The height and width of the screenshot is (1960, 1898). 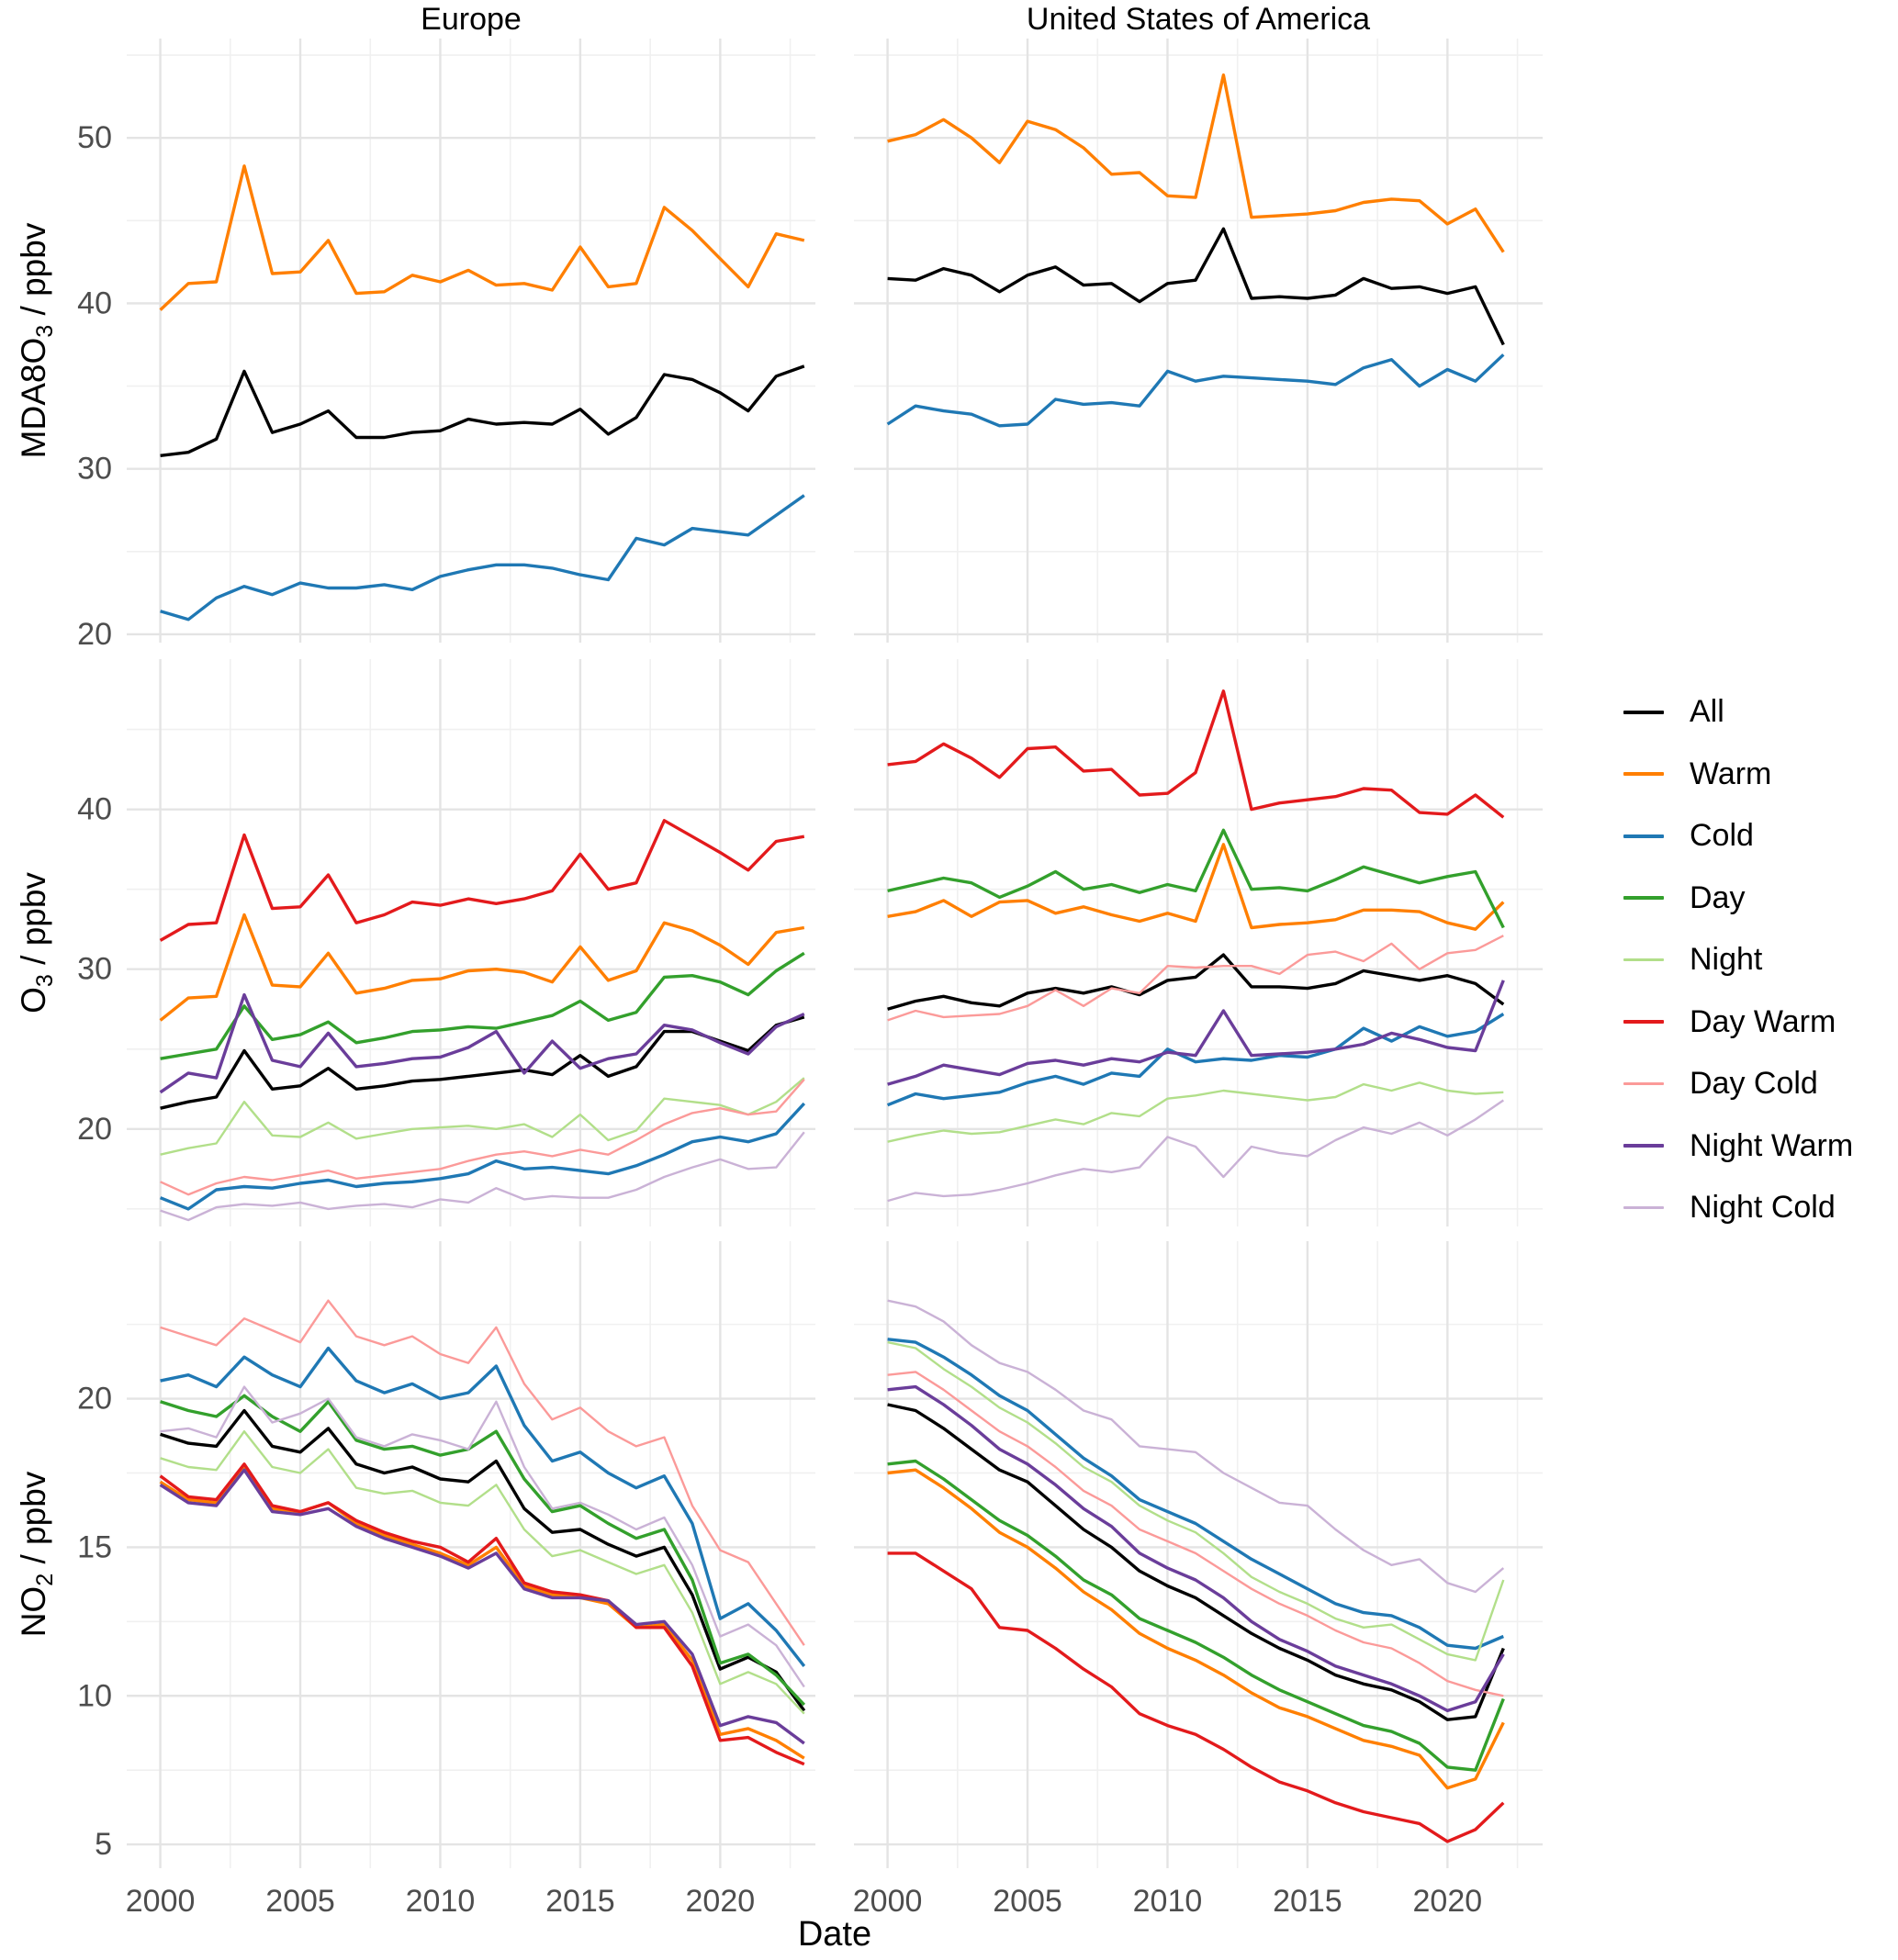 I want to click on legend-line-swatch-warm, so click(x=1643, y=774).